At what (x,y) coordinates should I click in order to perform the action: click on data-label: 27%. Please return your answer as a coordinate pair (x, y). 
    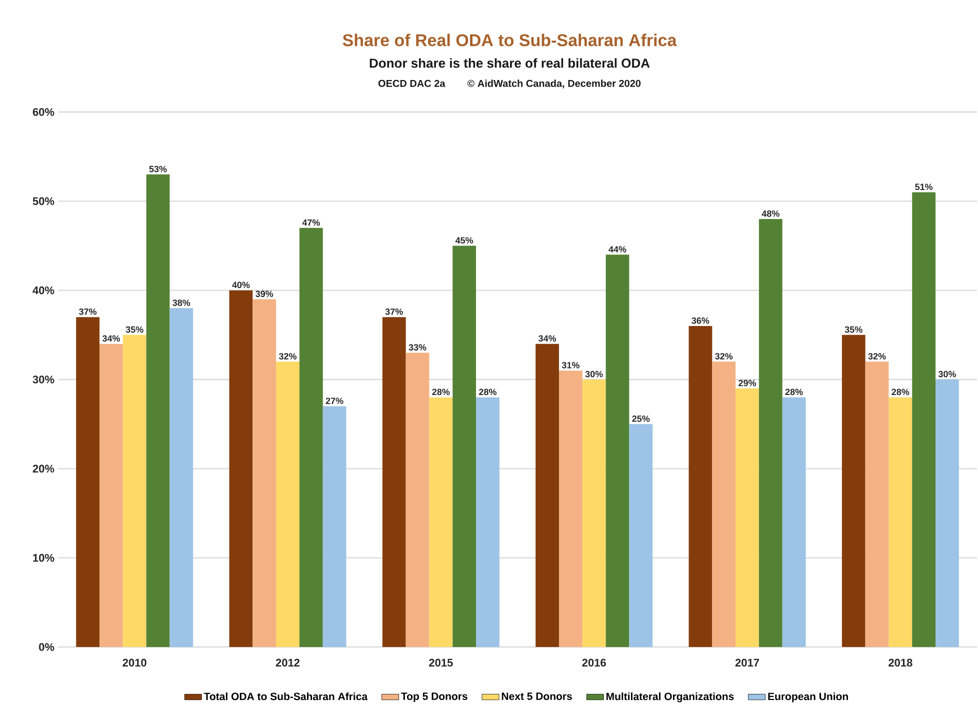
    Looking at the image, I should click on (335, 401).